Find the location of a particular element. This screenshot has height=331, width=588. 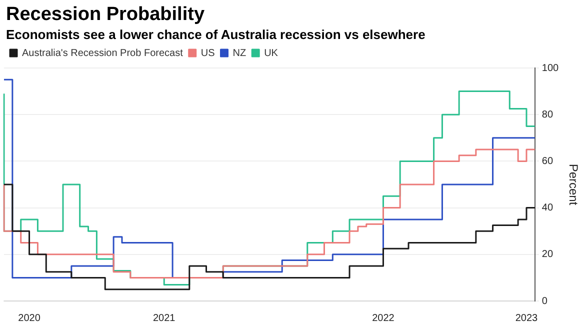

chart-subtitle: Economists see a lower chance of Australia recession vs elsewhere is located at coordinates (216, 34).